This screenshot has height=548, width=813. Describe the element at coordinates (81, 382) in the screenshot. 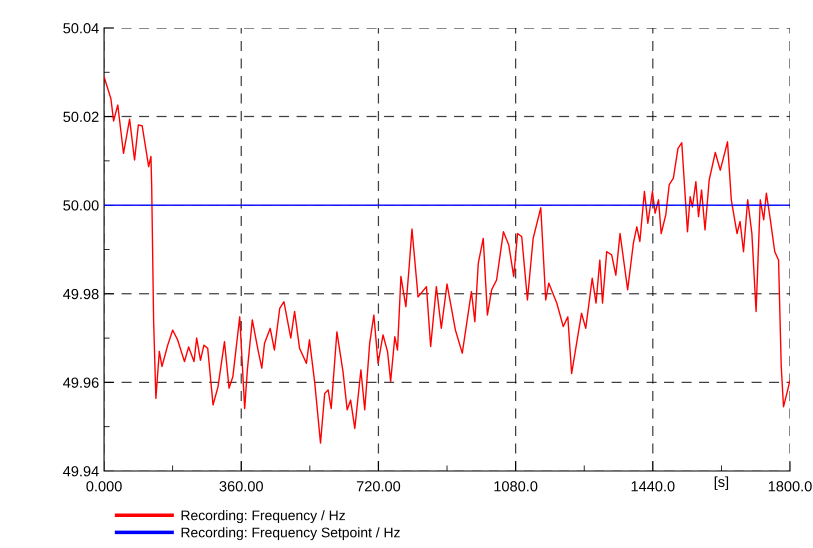

I see `y-tick-label: 49.96` at that location.